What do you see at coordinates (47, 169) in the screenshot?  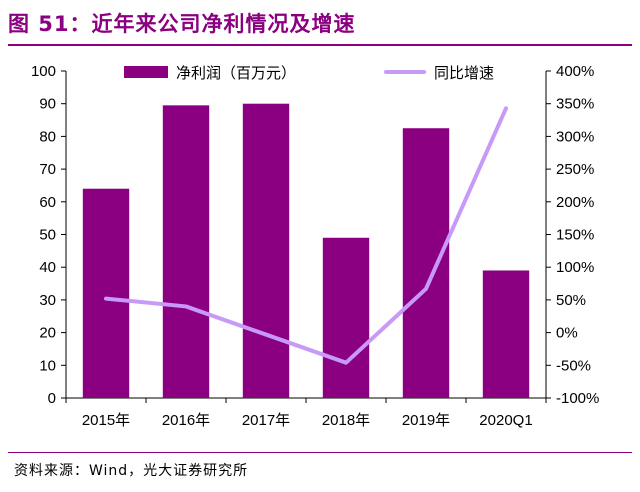 I see `left-tick-label: 70` at bounding box center [47, 169].